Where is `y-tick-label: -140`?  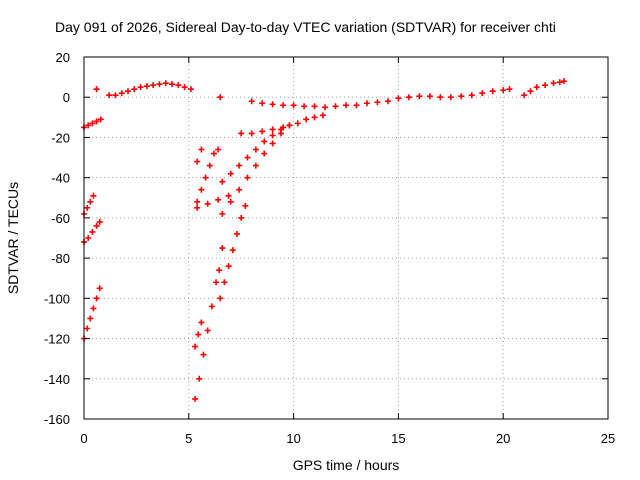 y-tick-label: -140 is located at coordinates (57, 379).